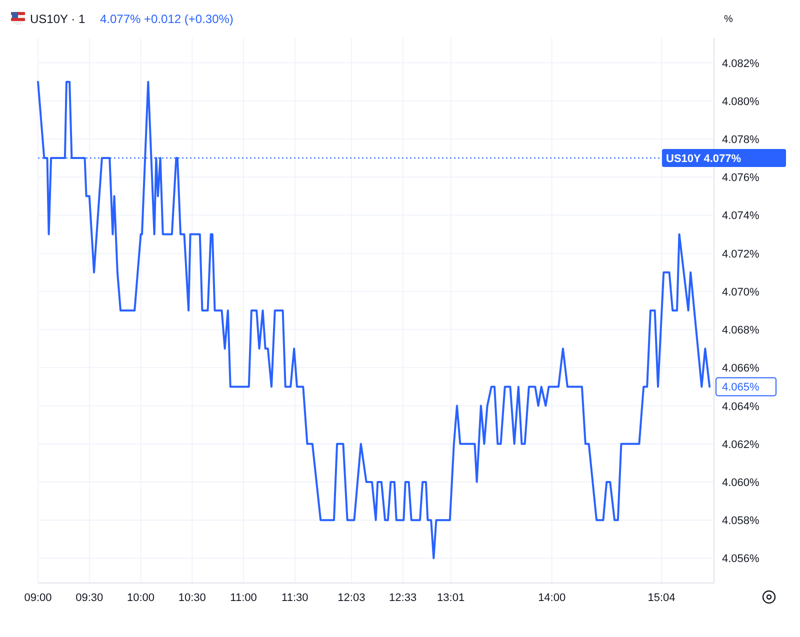  I want to click on y-axis-title: %, so click(728, 19).